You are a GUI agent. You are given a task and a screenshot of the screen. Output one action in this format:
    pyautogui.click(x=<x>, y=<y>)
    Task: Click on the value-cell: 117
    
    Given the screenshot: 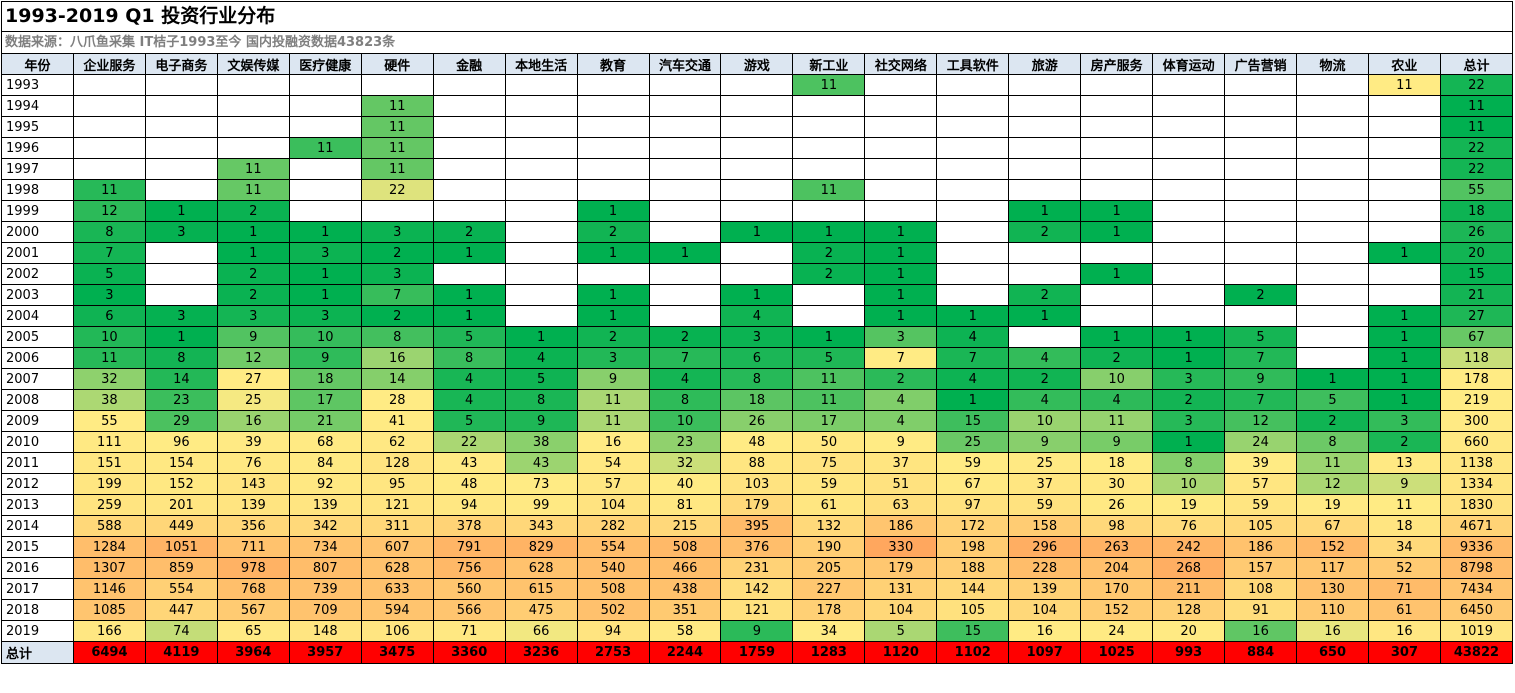 What is the action you would take?
    pyautogui.click(x=1332, y=568)
    